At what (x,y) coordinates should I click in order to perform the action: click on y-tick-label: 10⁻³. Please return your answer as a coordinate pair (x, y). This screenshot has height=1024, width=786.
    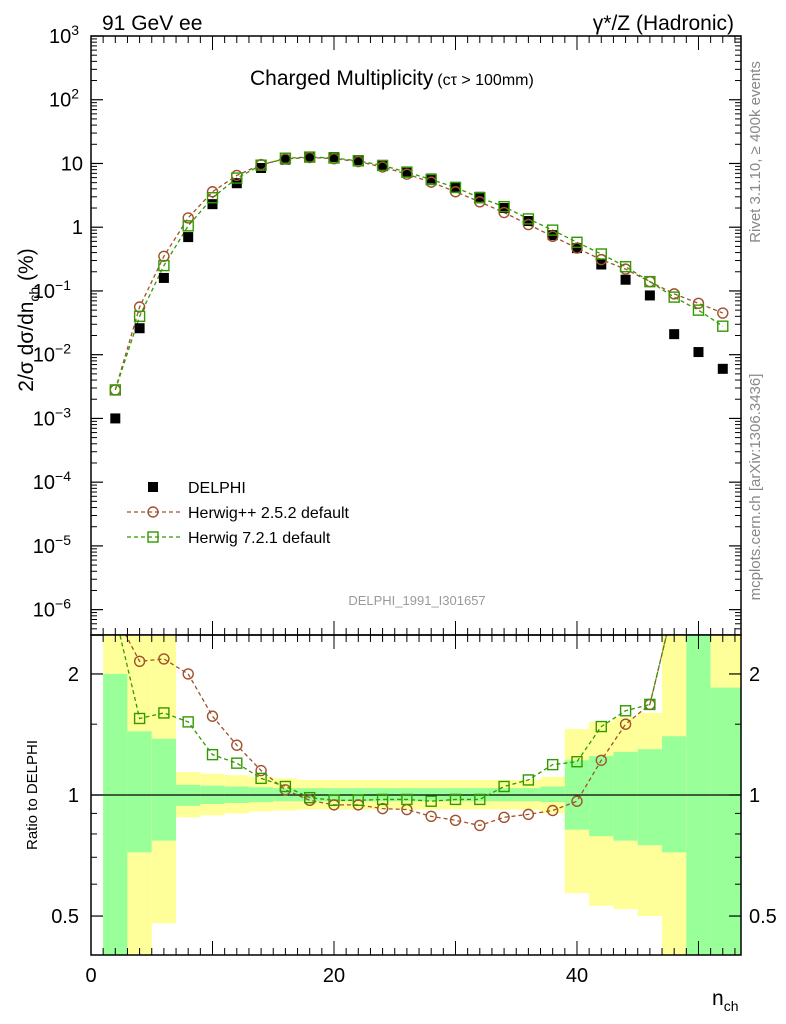
    Looking at the image, I should click on (52, 417).